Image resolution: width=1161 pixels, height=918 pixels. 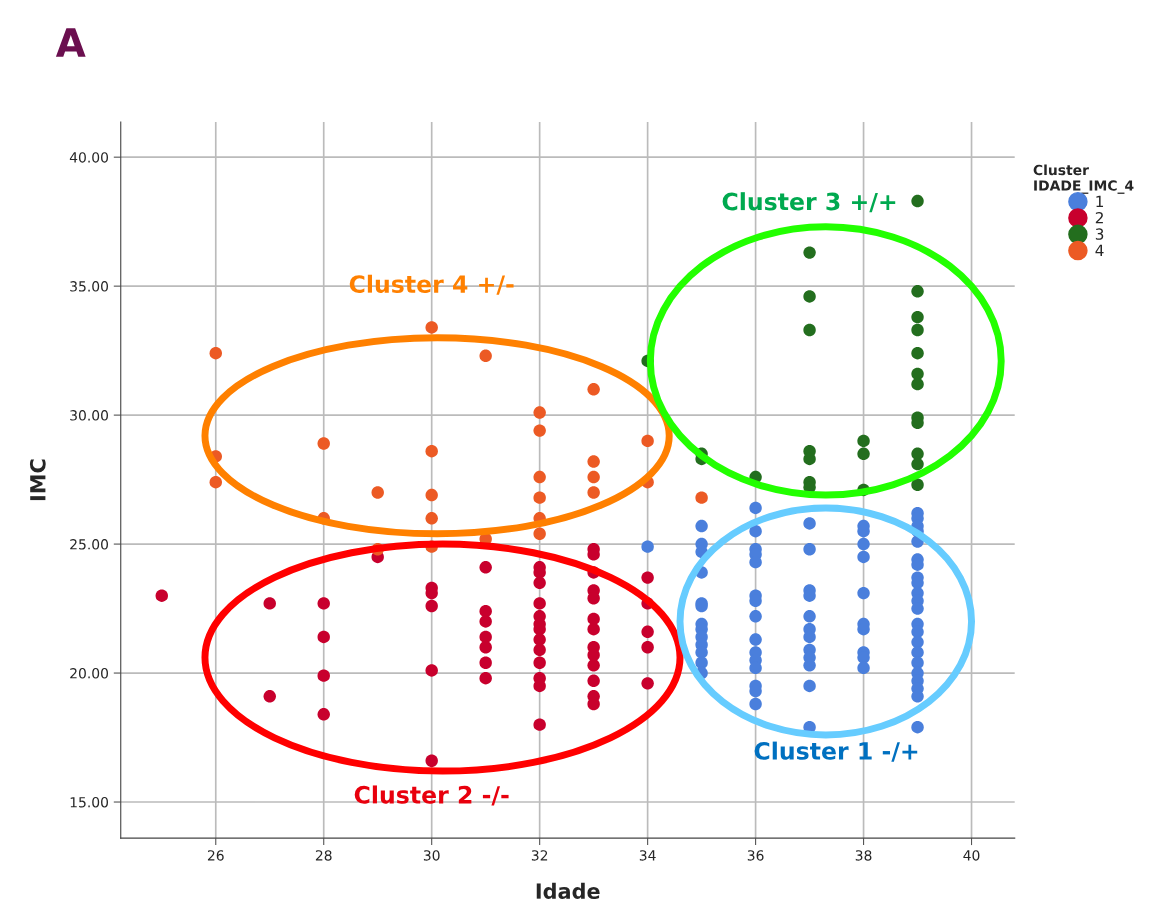 What do you see at coordinates (431, 855) in the screenshot?
I see `x-tick-label: 30` at bounding box center [431, 855].